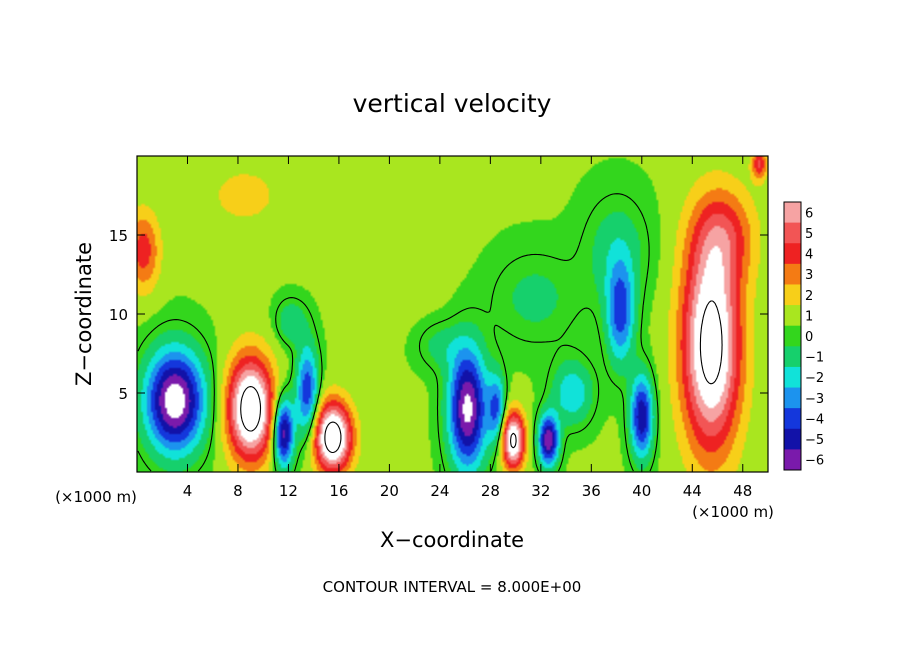  What do you see at coordinates (809, 296) in the screenshot?
I see `colorbar-label: 2` at bounding box center [809, 296].